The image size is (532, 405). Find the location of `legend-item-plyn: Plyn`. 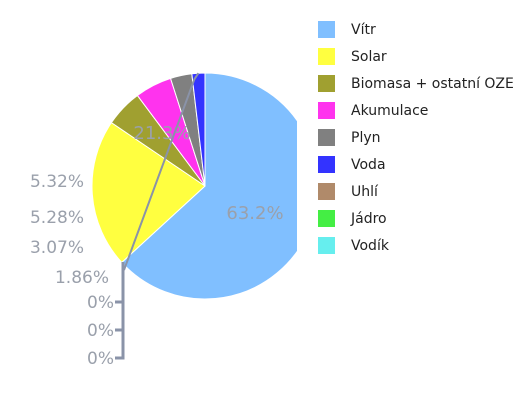

legend-item-plyn: Plyn is located at coordinates (423, 137).